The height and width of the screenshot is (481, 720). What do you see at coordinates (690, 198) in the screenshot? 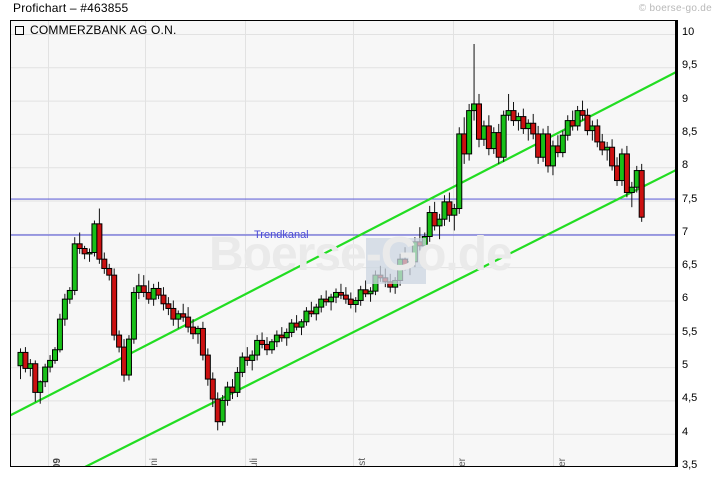
I see `y-axis-label: 7,5` at bounding box center [690, 198].